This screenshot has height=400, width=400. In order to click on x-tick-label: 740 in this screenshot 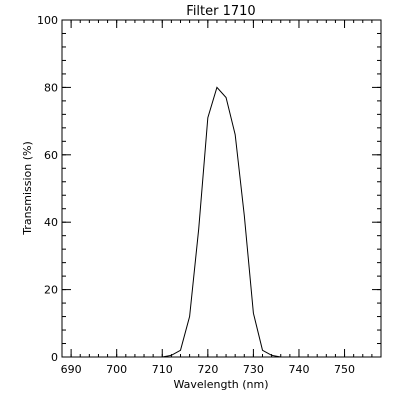, I will do `click(298, 369)`.